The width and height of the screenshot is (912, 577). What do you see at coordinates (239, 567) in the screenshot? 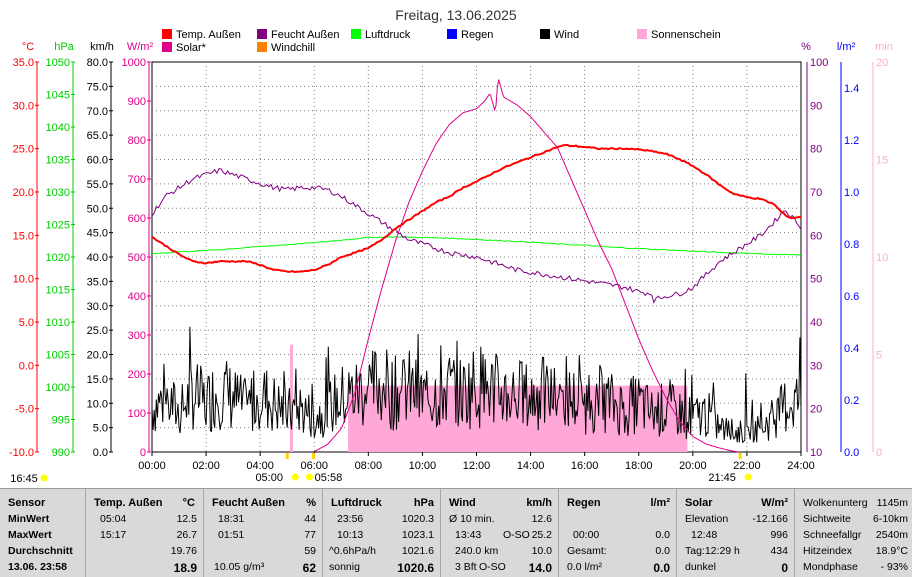
I see `feucht-abs: 10.05 g/m³` at bounding box center [239, 567].